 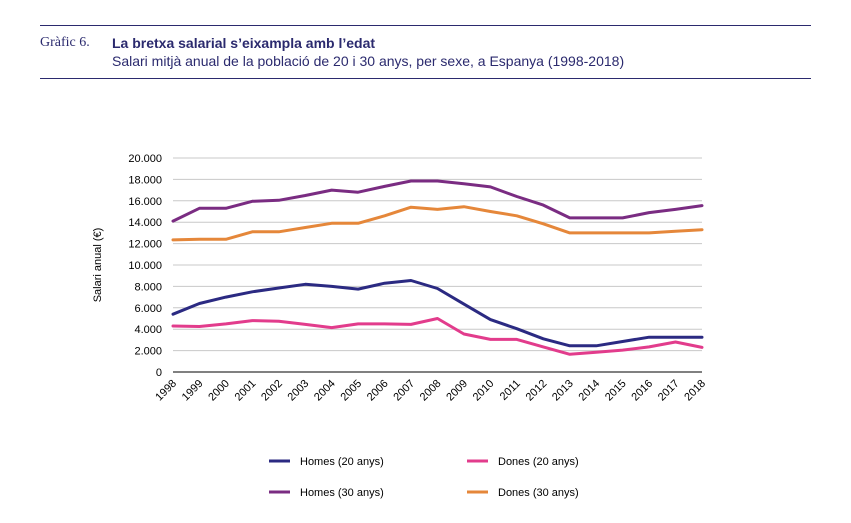 What do you see at coordinates (537, 391) in the screenshot?
I see `x-tick-label: 2012` at bounding box center [537, 391].